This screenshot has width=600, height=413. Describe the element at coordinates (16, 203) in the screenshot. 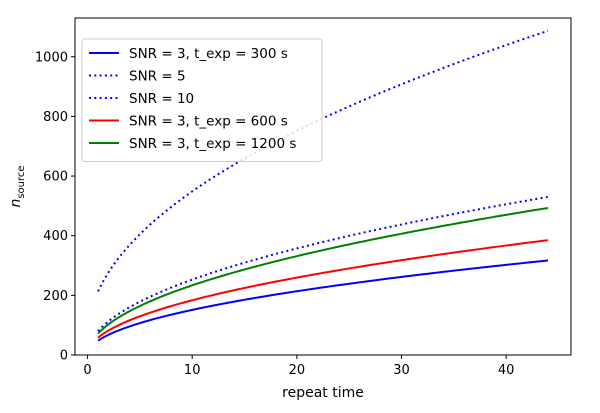

I see `y-axis-label-main: n` at that location.